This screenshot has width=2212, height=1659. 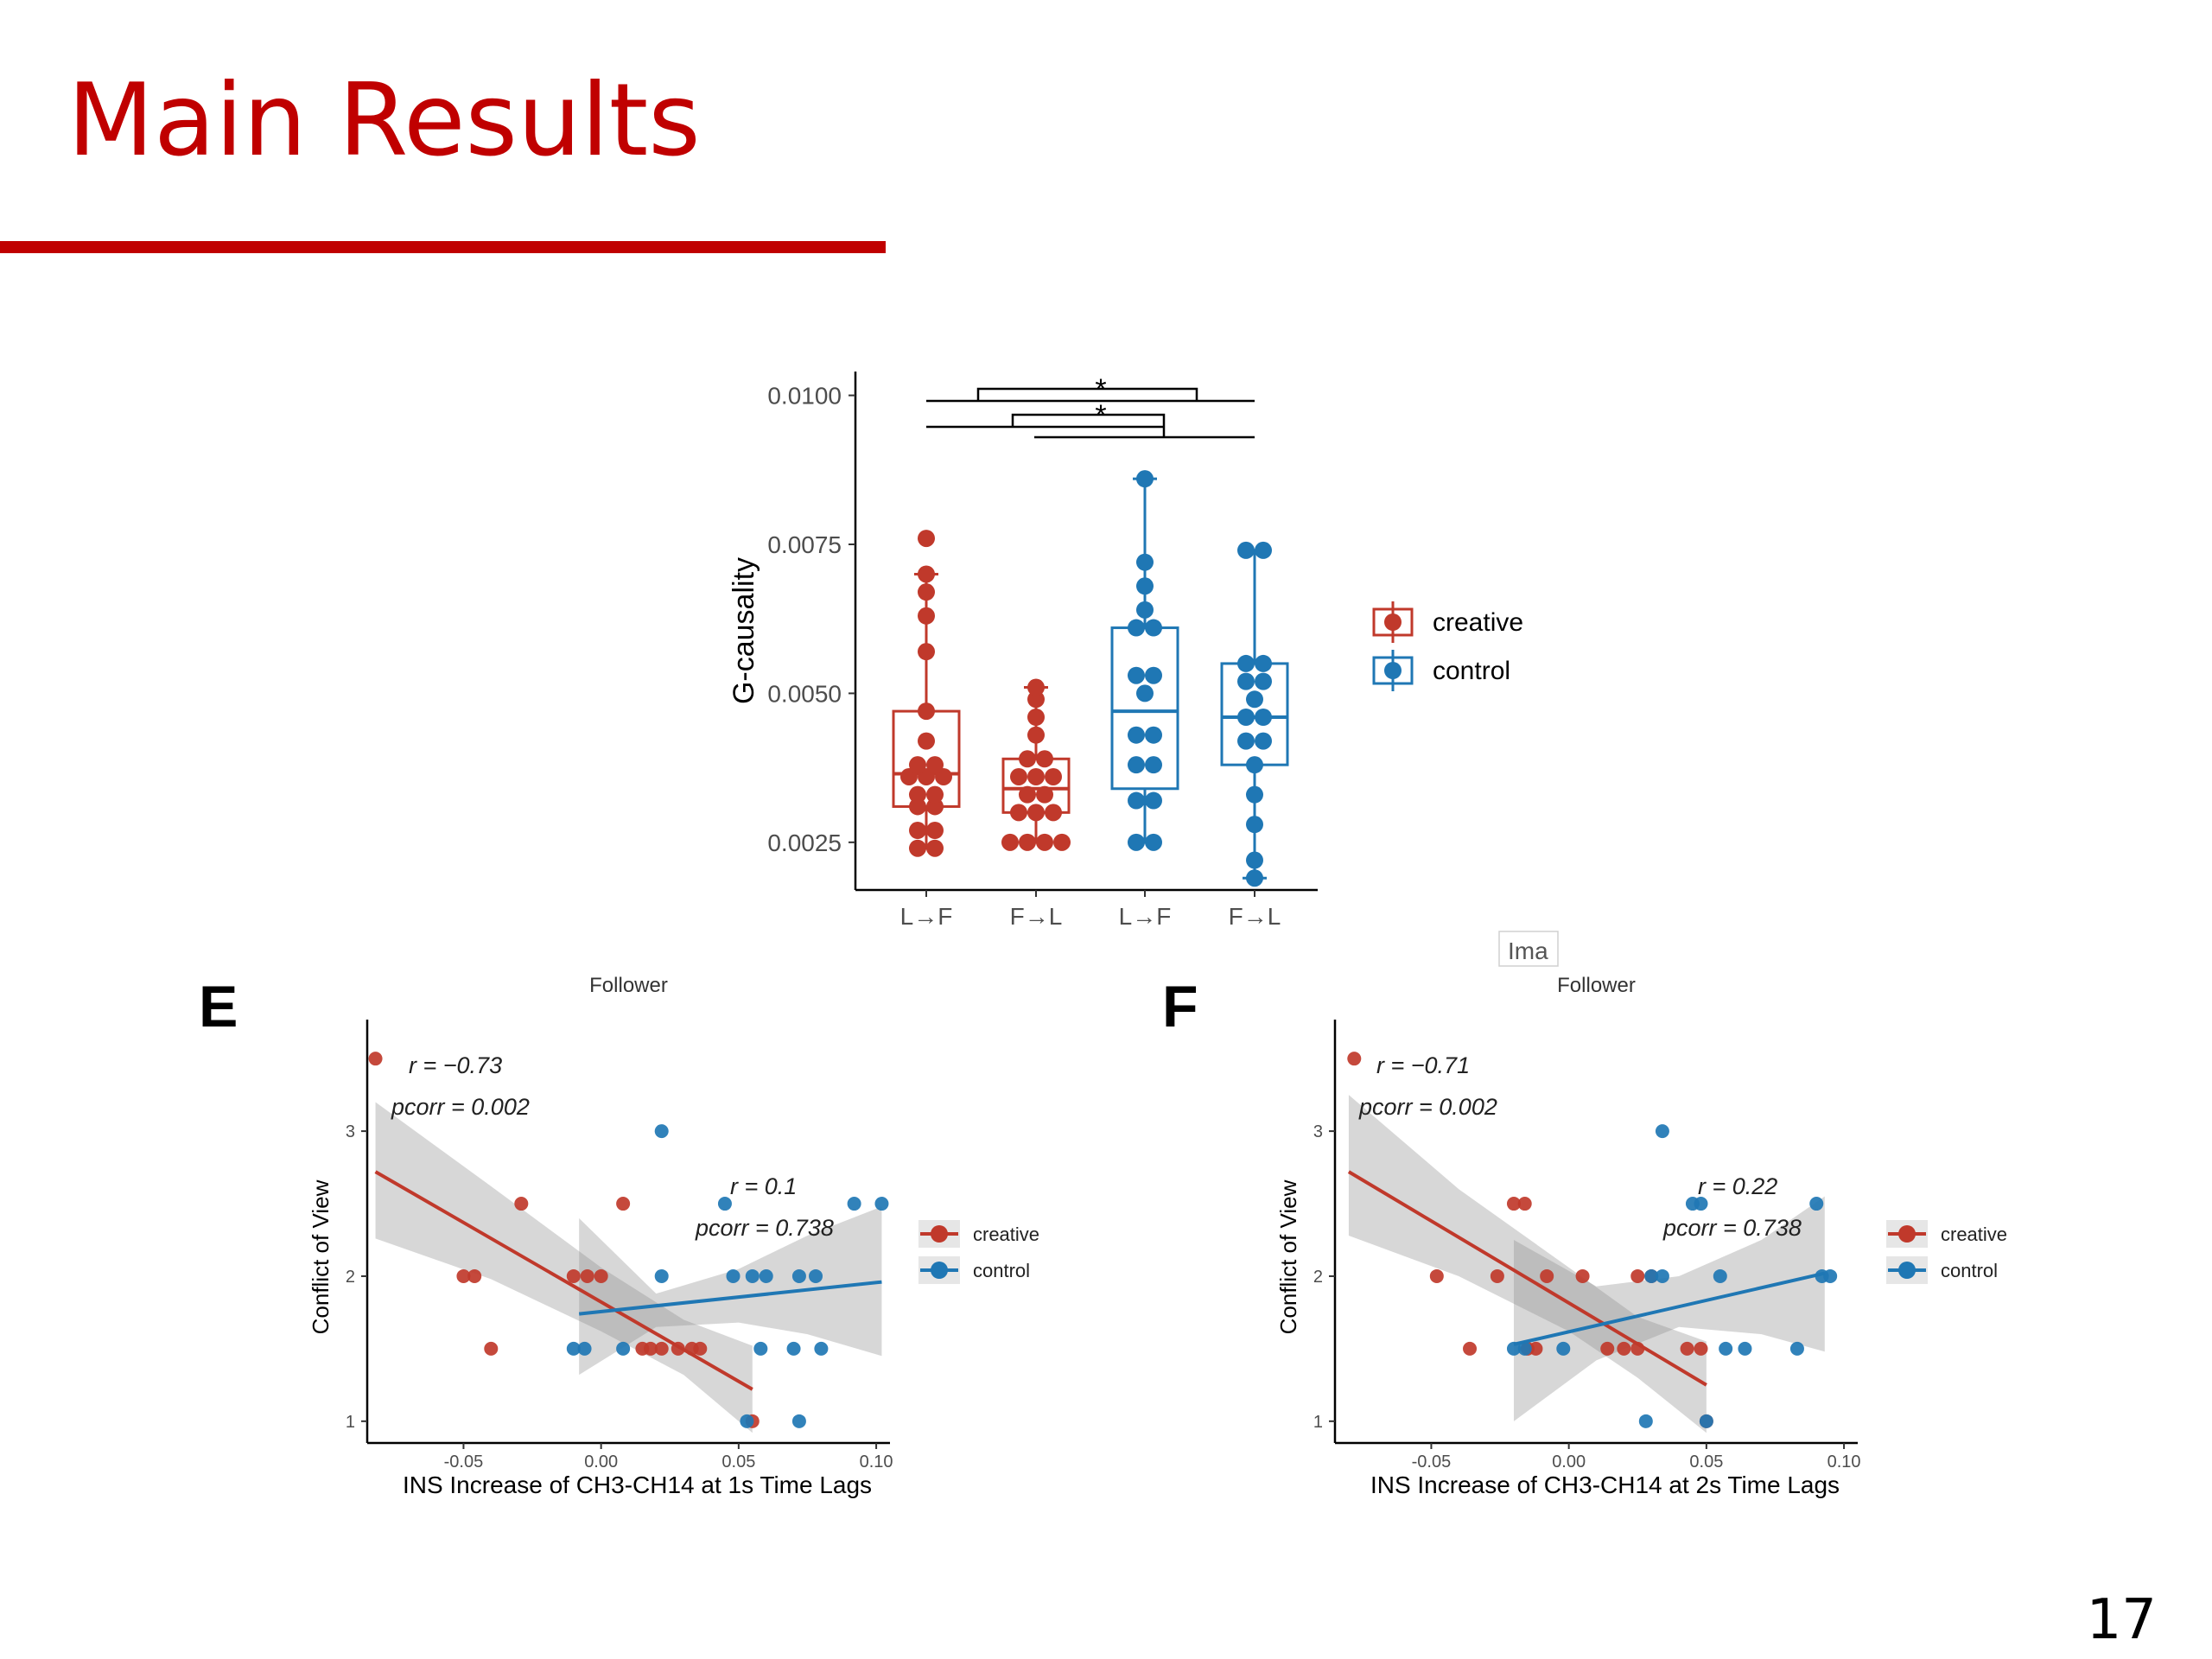 I want to click on title-underline, so click(x=443, y=247).